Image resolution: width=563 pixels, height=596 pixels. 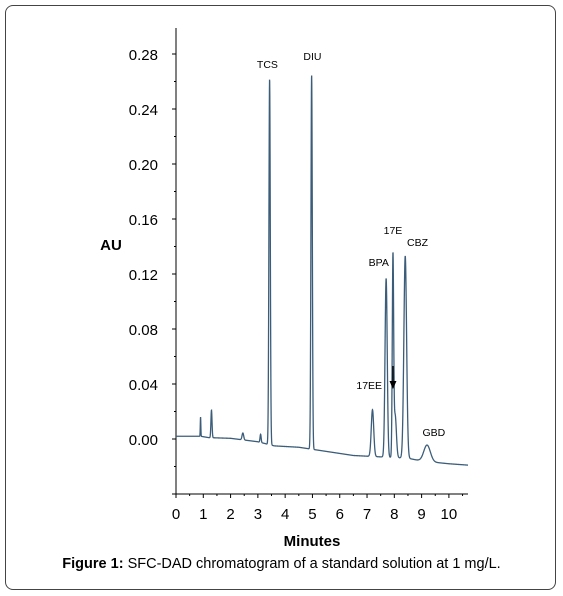 I want to click on x-tick-label: 2, so click(x=230, y=514).